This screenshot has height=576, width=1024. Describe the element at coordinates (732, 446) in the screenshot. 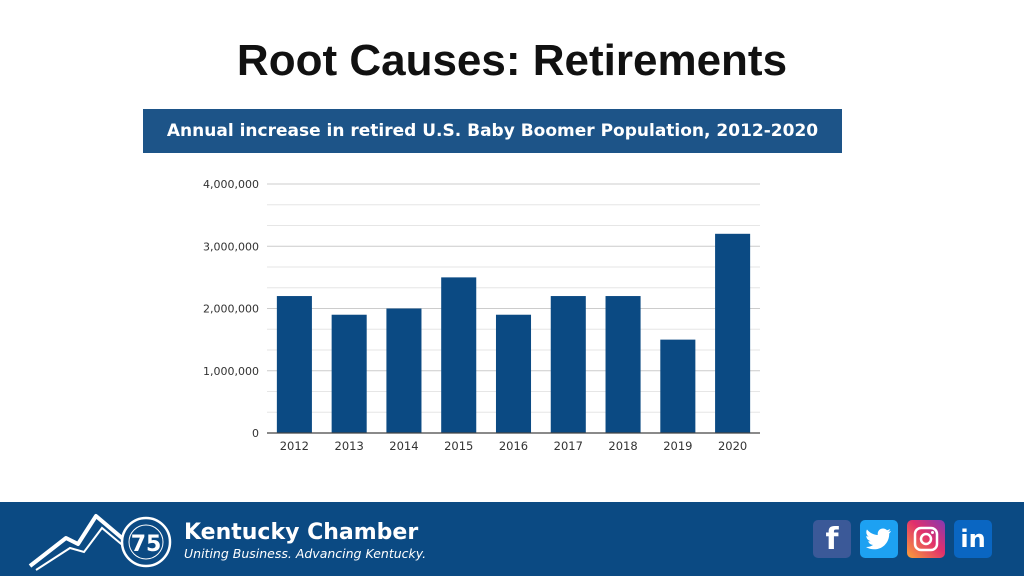

I see `x-tick-label: 2020` at that location.